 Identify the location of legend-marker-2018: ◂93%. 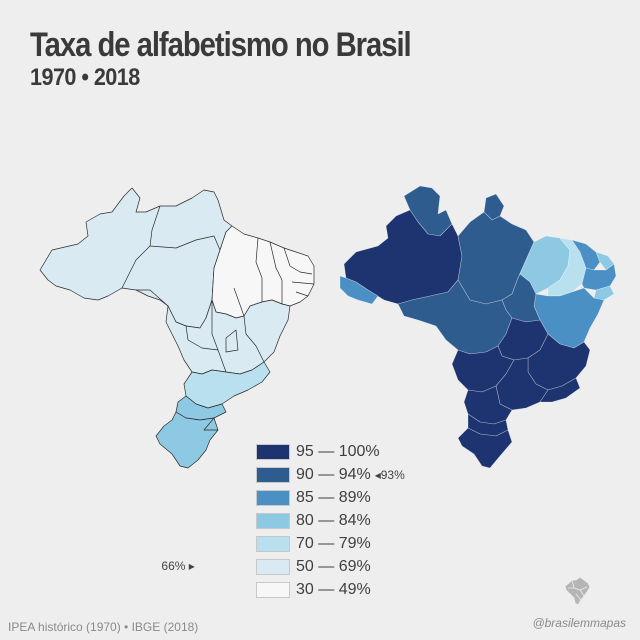
(389, 474).